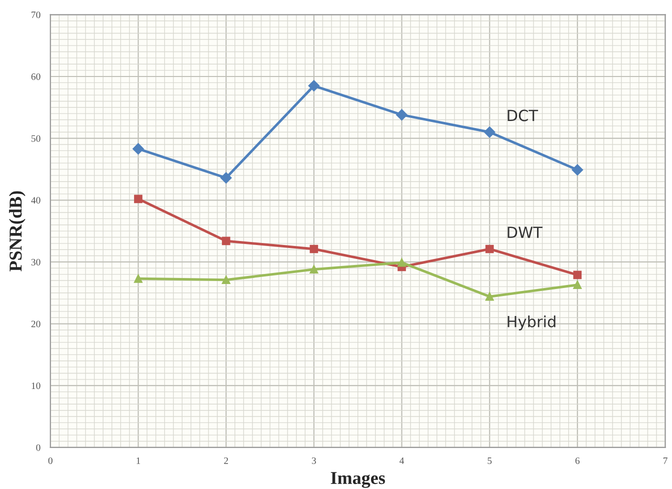 The image size is (672, 489). Describe the element at coordinates (50, 460) in the screenshot. I see `x-tick-label: 0` at that location.